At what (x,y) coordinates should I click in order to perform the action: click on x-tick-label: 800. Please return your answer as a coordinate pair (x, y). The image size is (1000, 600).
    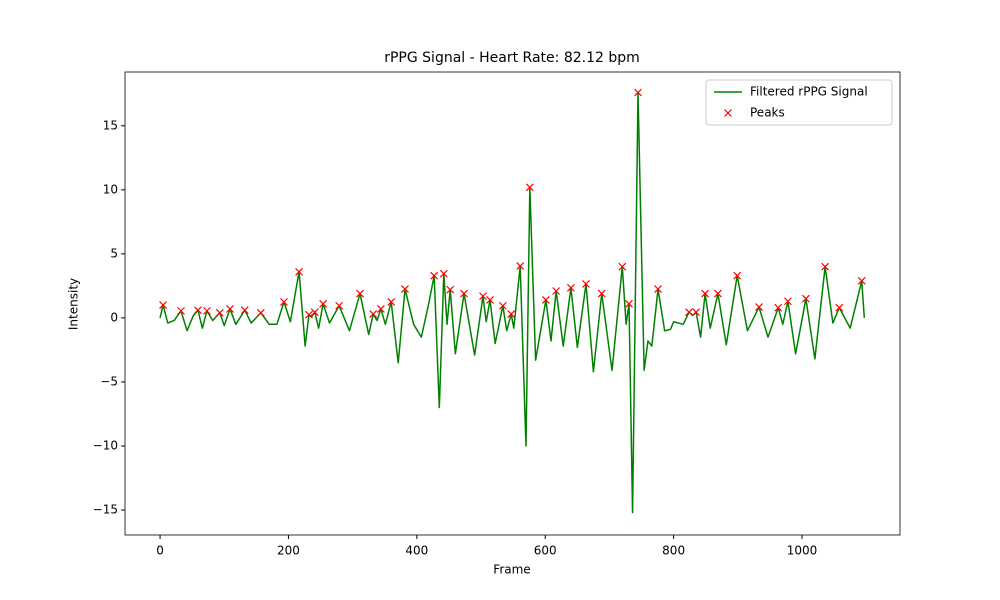
    Looking at the image, I should click on (673, 551).